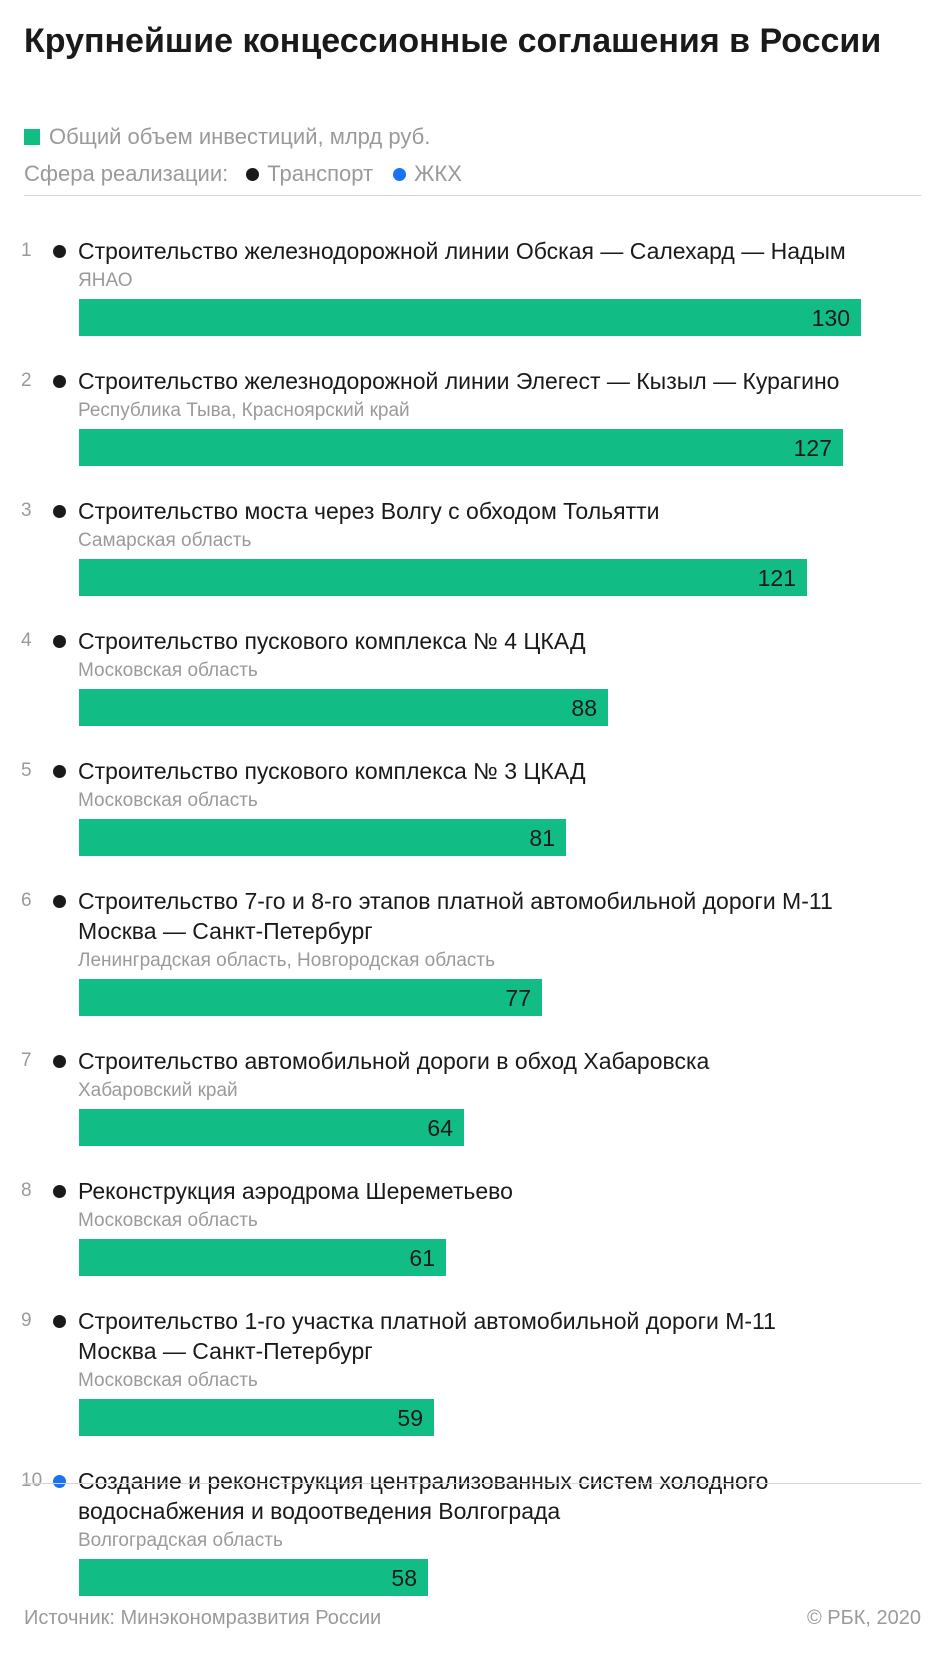 The height and width of the screenshot is (1662, 945). I want to click on bar-value-label: 88, so click(584, 708).